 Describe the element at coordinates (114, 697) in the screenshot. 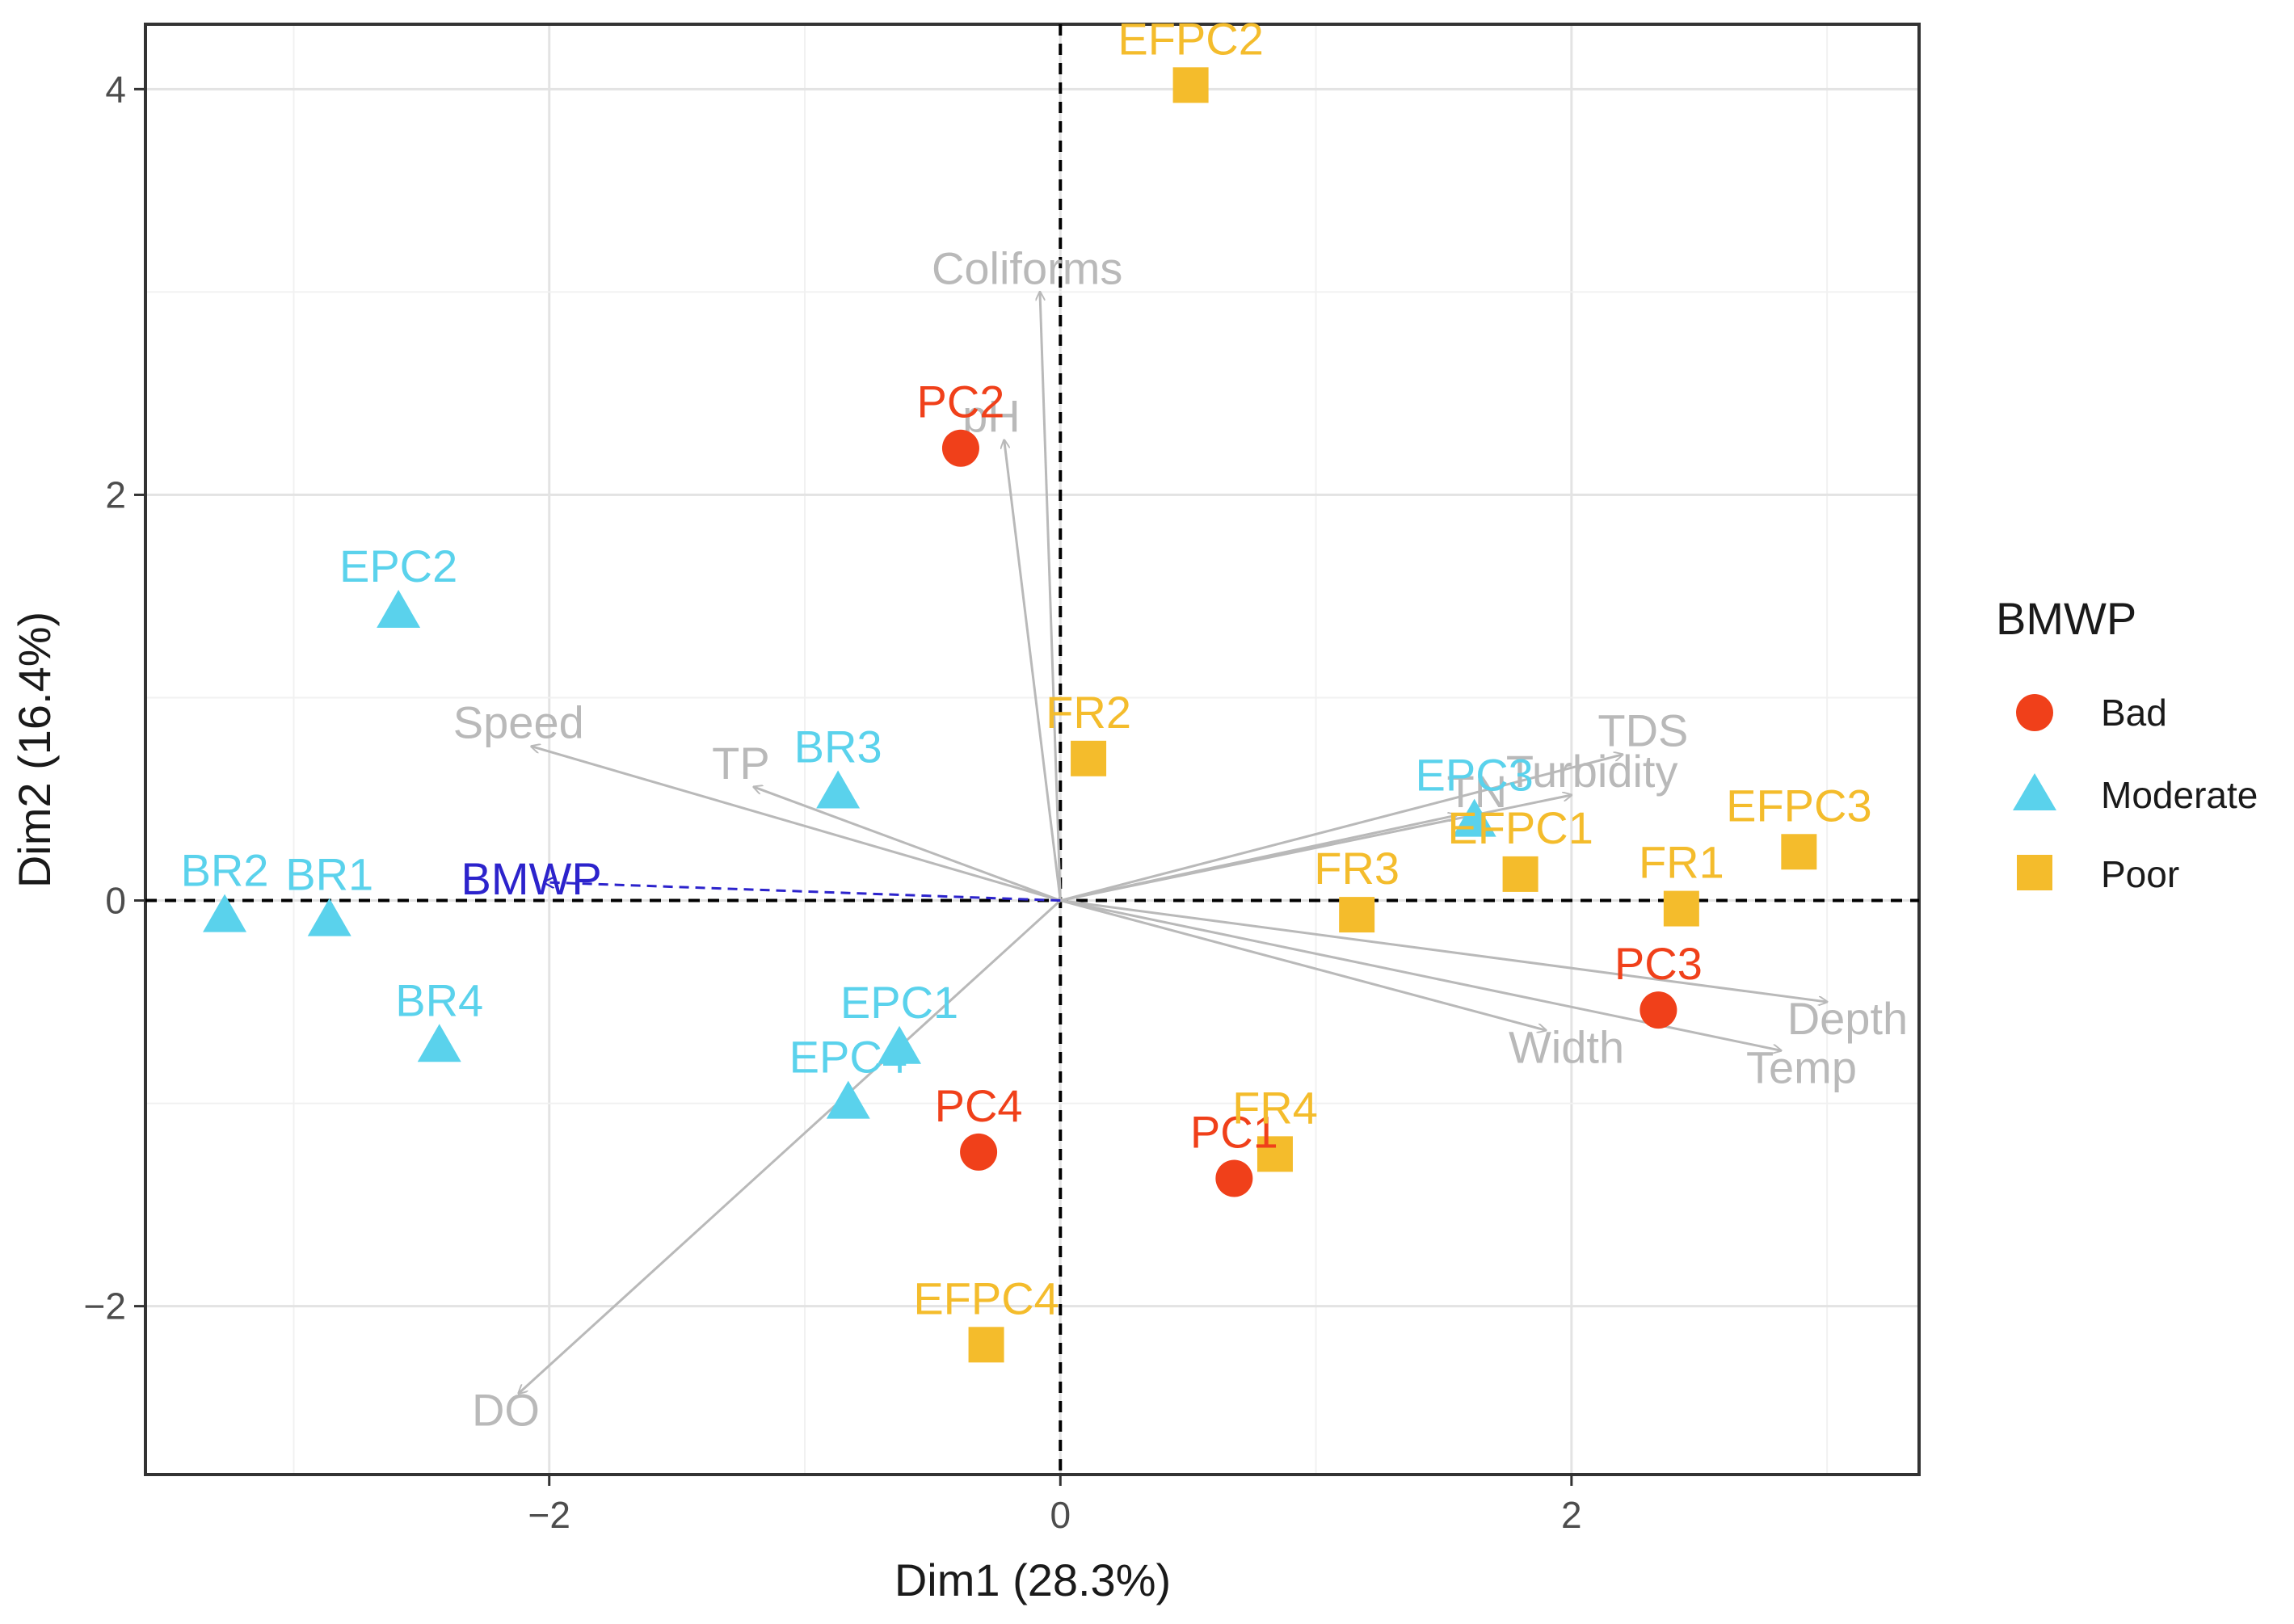

I see `y-axis-ticks: −2 0 2 4` at that location.